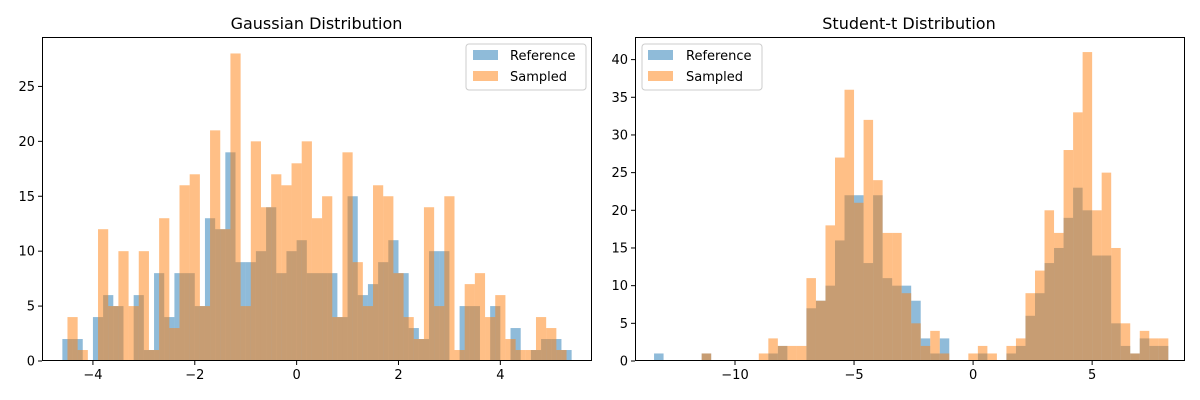  What do you see at coordinates (908, 372) in the screenshot?
I see `x-axis: −10 −5 0 5` at bounding box center [908, 372].